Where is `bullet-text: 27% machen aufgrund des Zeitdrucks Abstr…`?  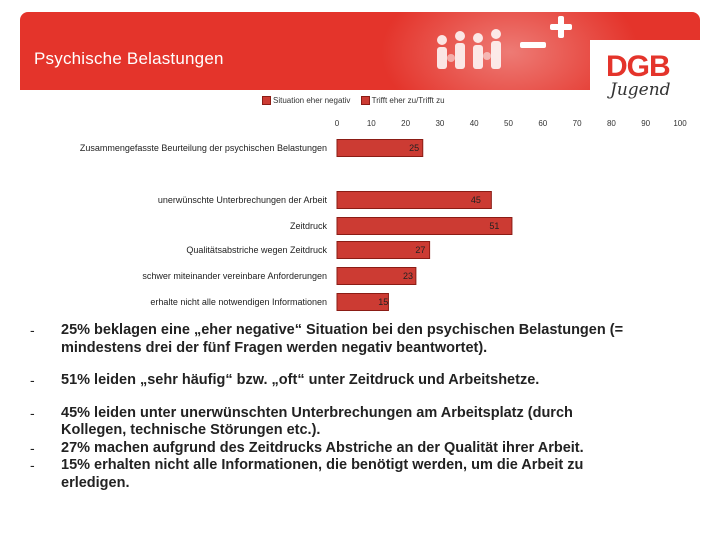
bullet-text: 27% machen aufgrund des Zeitdrucks Abstr… is located at coordinates (380, 449).